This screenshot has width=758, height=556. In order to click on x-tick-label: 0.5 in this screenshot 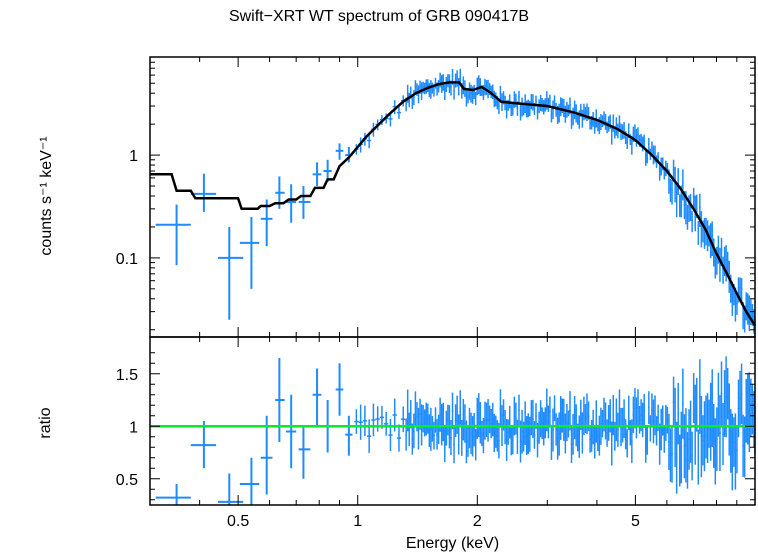, I will do `click(238, 521)`.